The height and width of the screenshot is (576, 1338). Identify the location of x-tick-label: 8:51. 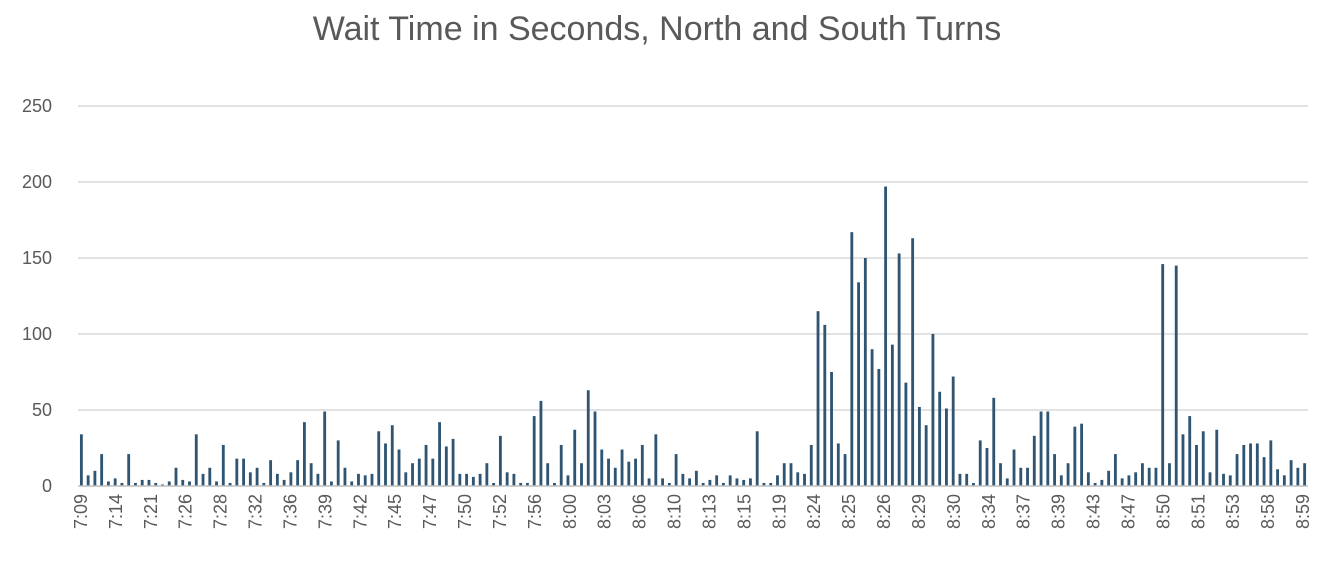
(1198, 511).